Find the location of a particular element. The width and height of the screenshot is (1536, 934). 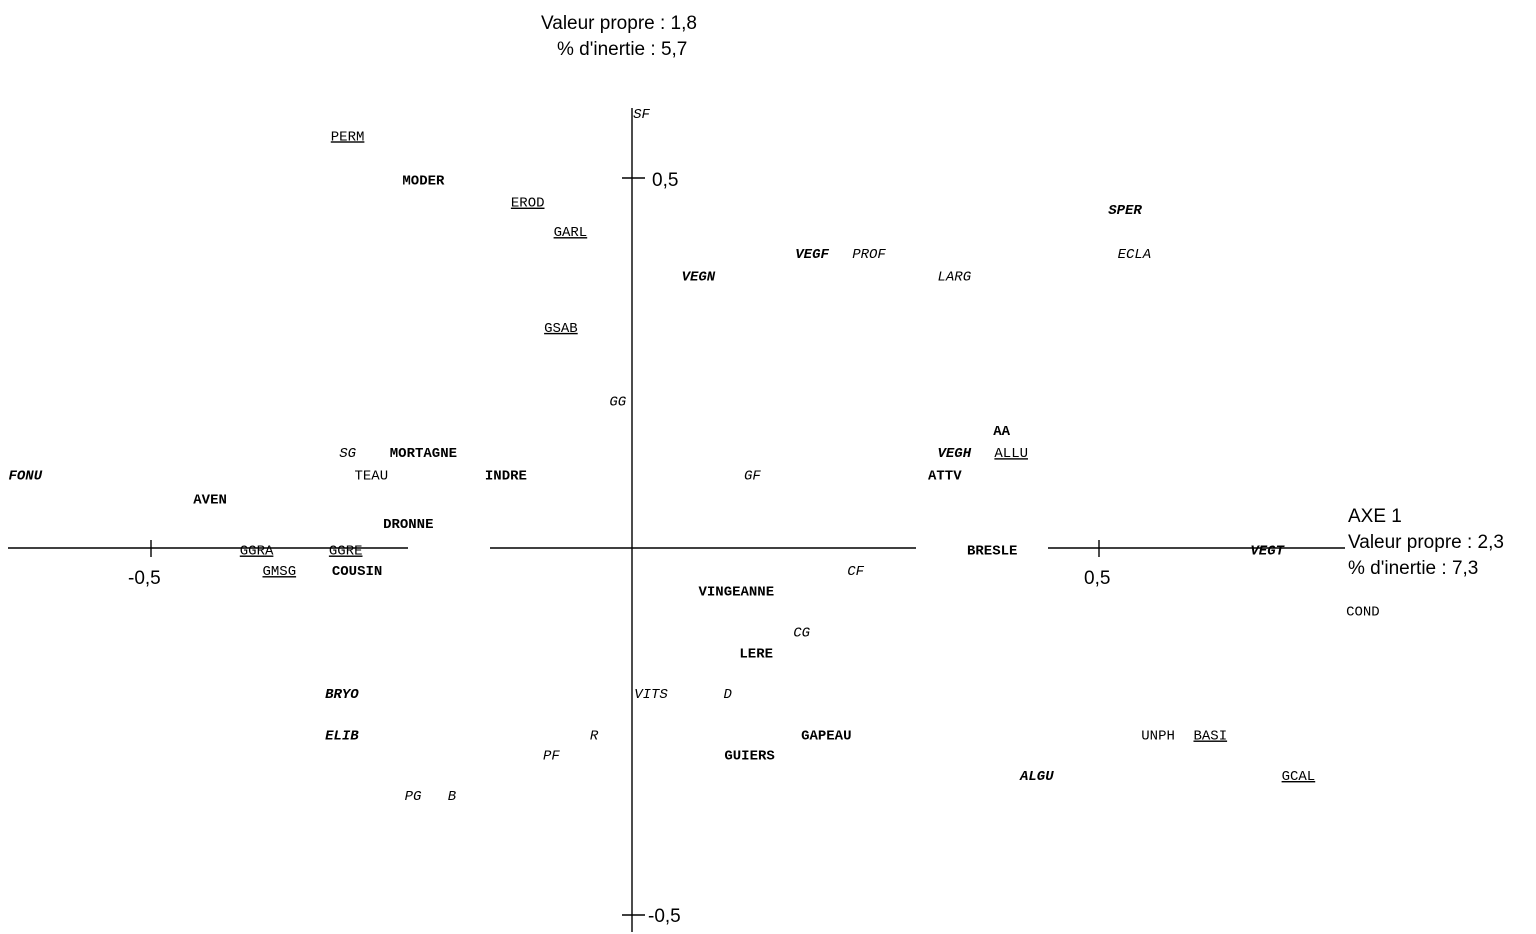

point-label-teau: TEAU is located at coordinates (371, 476).